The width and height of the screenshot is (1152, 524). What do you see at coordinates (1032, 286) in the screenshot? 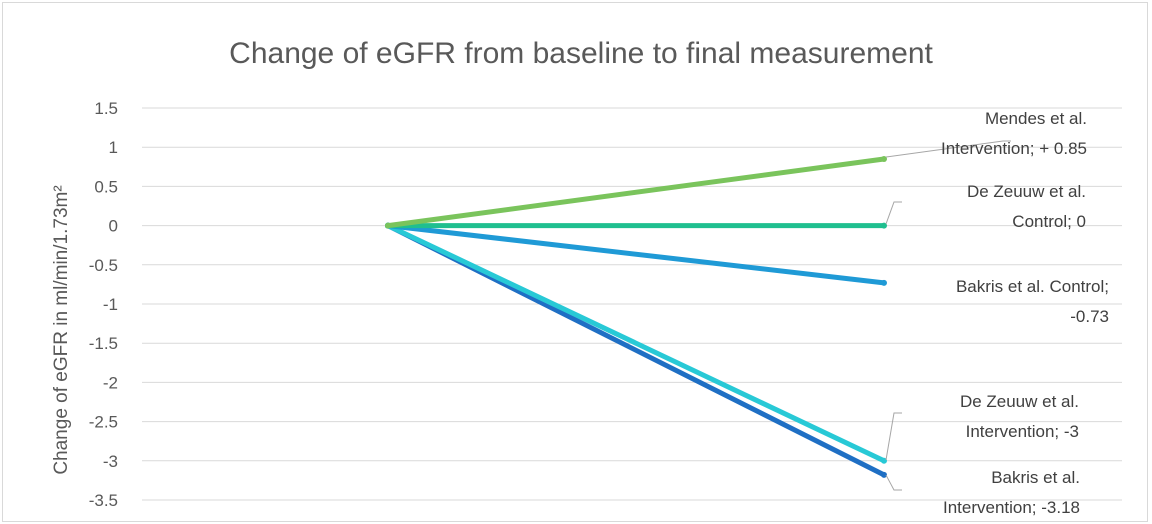
I see `data-label: Bakris et al. Control;` at bounding box center [1032, 286].